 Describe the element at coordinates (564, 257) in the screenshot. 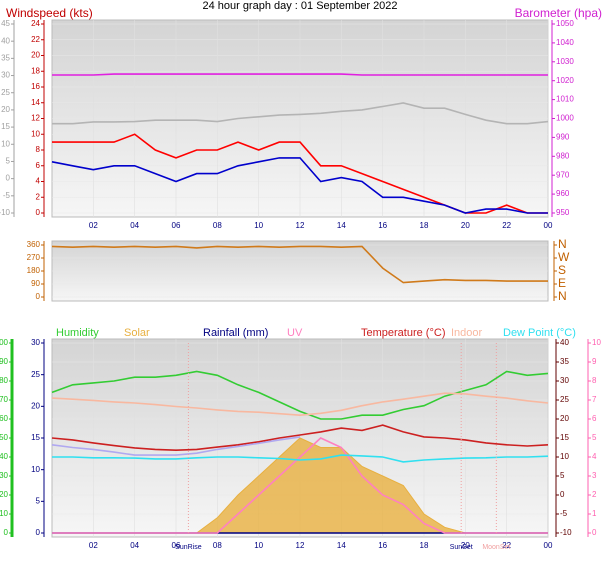

I see `y2-tick-label: W` at that location.